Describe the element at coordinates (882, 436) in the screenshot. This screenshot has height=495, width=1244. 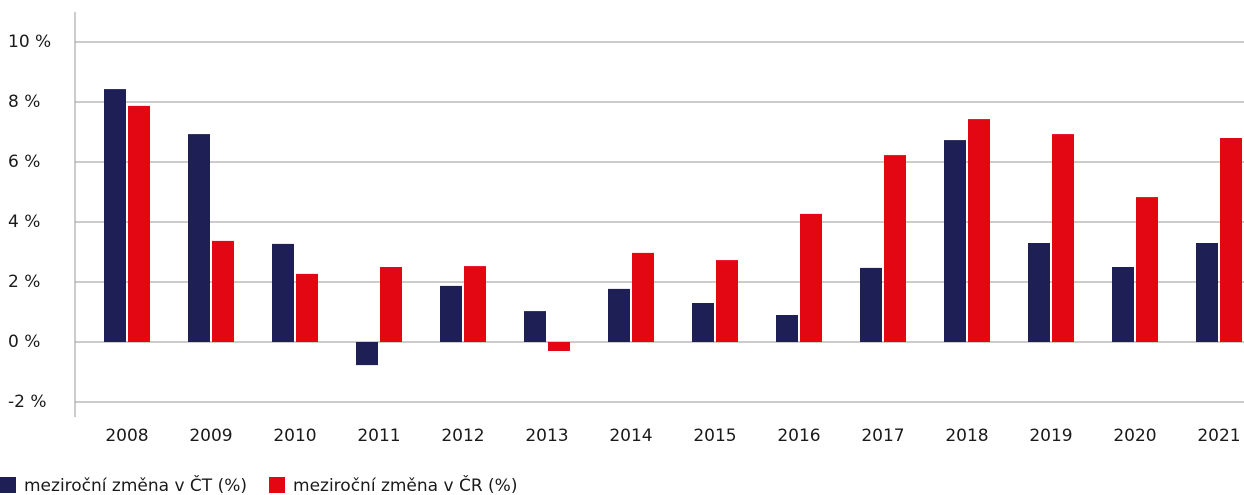
I see `x-tick-label: 2017` at that location.